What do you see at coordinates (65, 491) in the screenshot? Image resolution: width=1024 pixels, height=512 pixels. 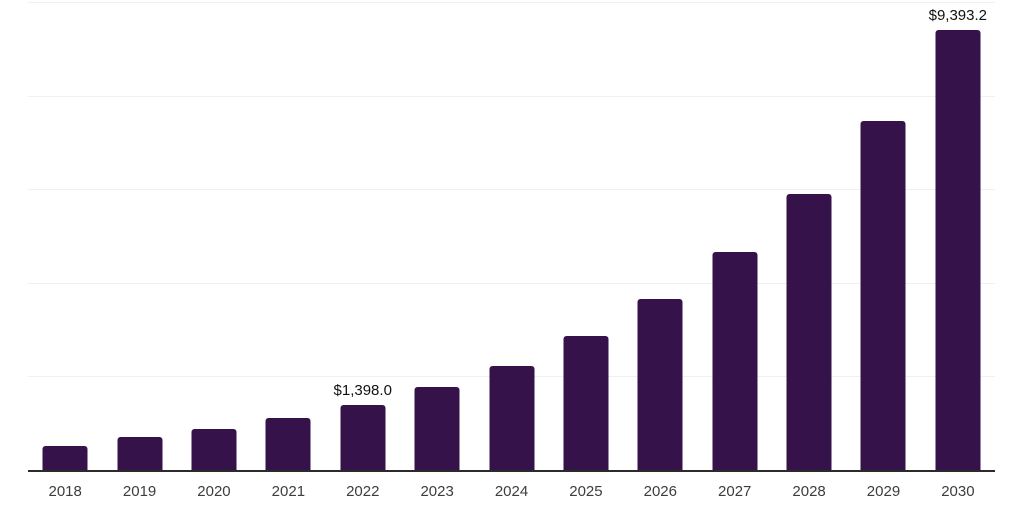 I see `x-tick-2018: 2018` at bounding box center [65, 491].